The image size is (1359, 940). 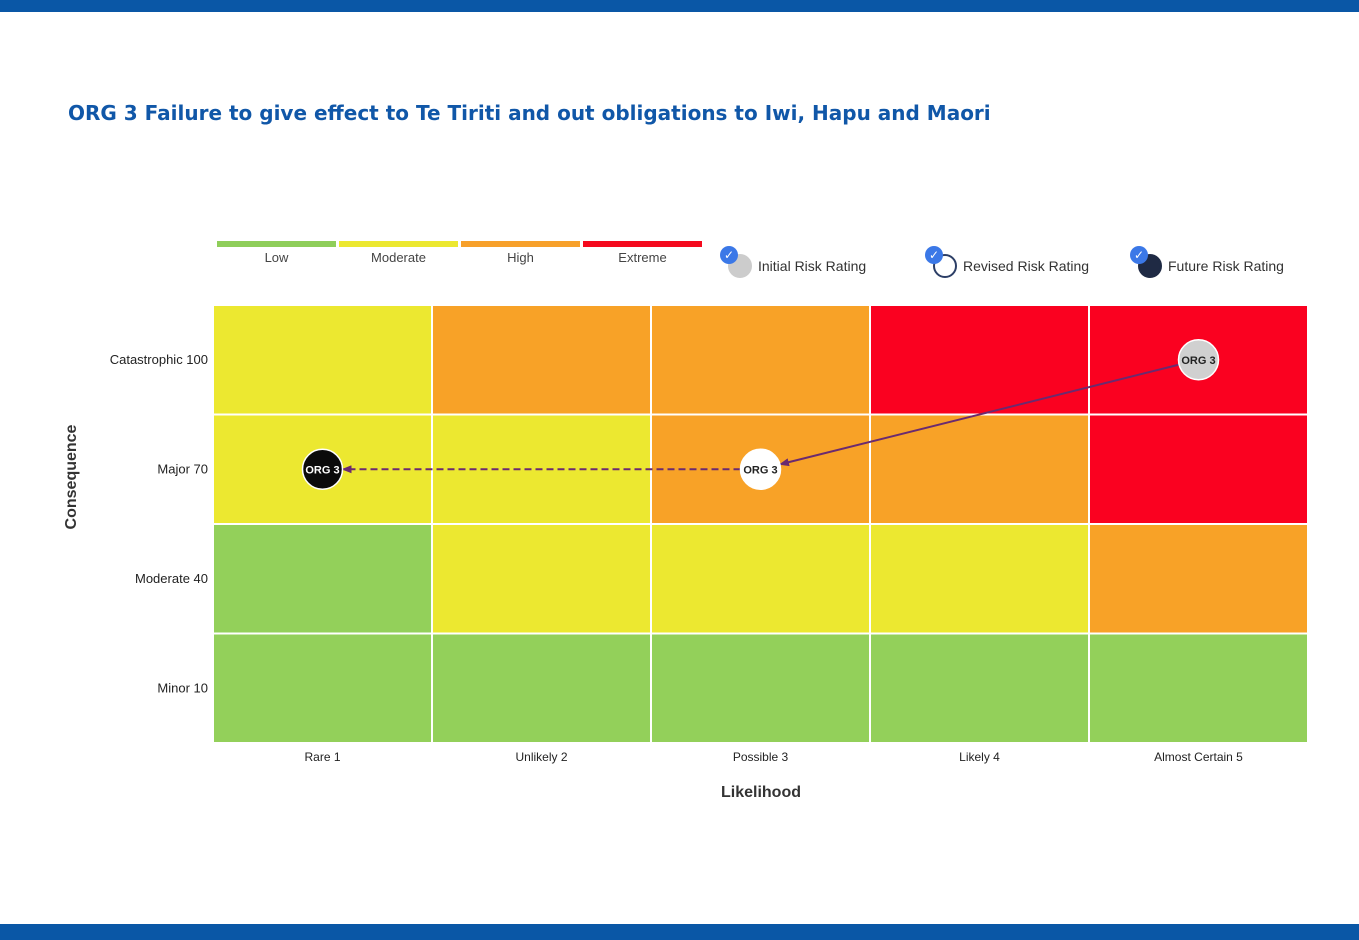 I want to click on legend-label-low: Low, so click(x=276, y=257).